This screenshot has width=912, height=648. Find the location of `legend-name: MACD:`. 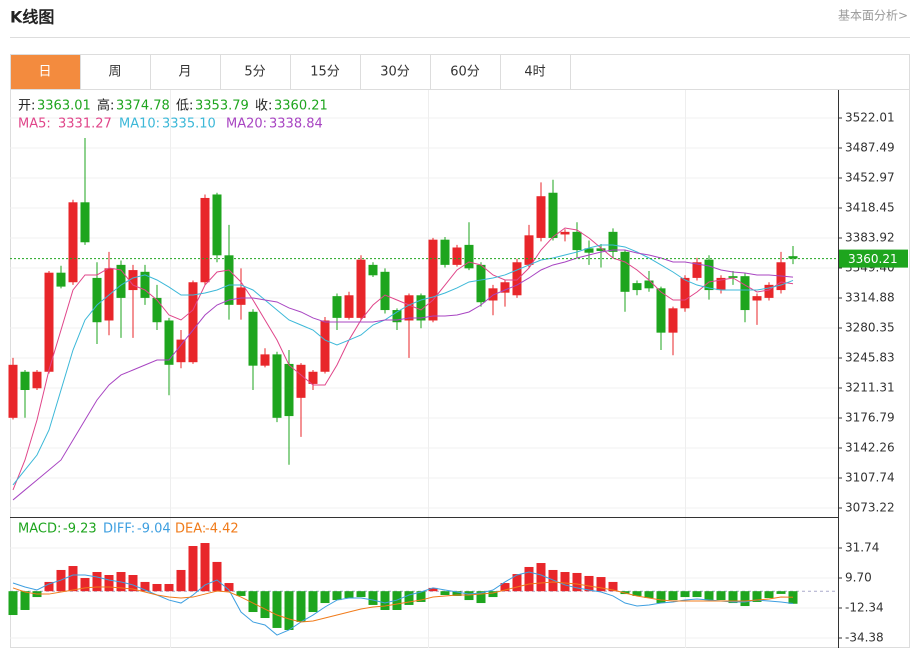

legend-name: MACD: is located at coordinates (39, 529).